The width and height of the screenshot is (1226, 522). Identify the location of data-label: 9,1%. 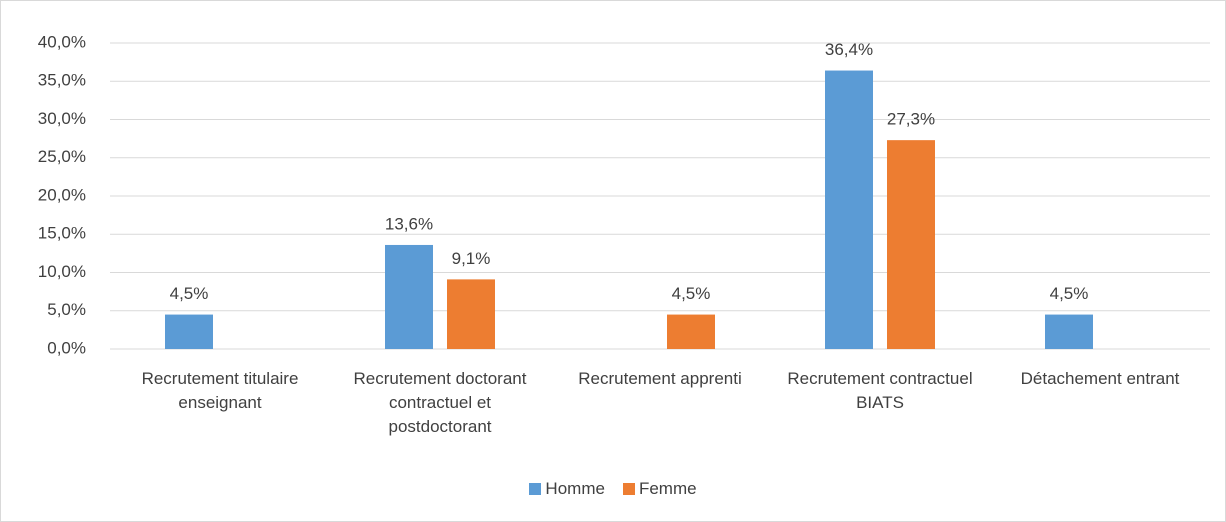
(471, 258).